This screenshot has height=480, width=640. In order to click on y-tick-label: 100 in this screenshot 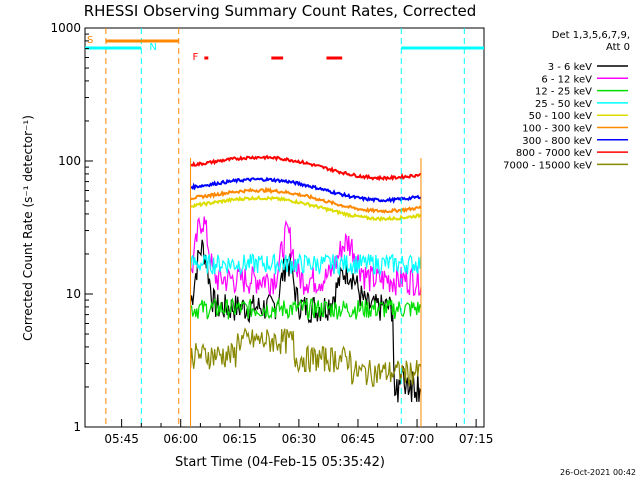, I will do `click(69, 161)`.